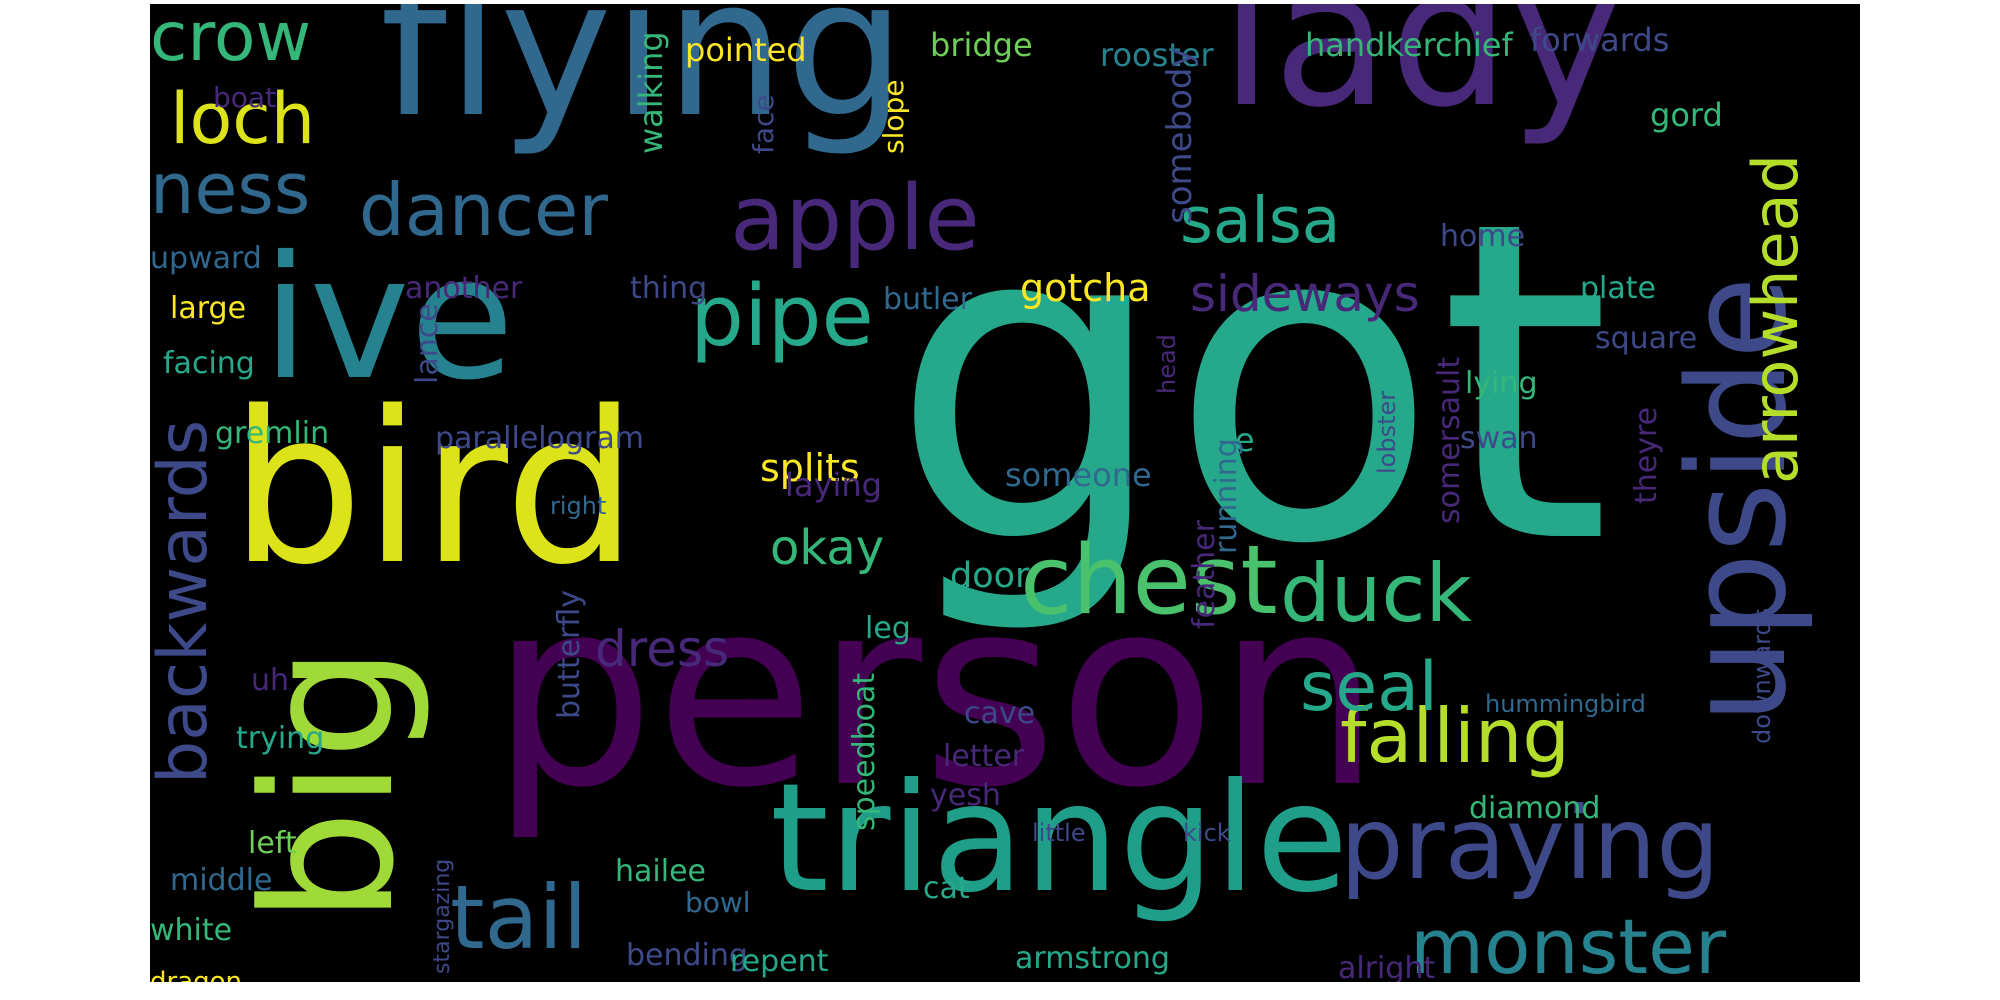 The width and height of the screenshot is (2000, 1000). Describe the element at coordinates (231, 40) in the screenshot. I see `word-crow: crow` at that location.